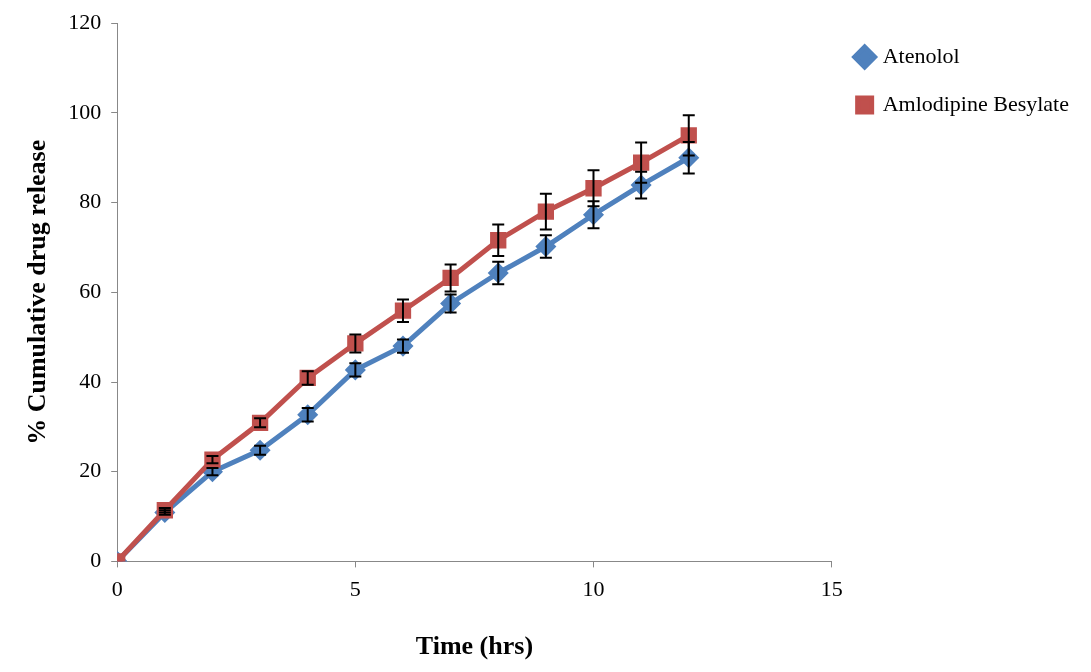 This screenshot has height=672, width=1091. Describe the element at coordinates (96, 560) in the screenshot. I see `y-tick-label: 0` at that location.